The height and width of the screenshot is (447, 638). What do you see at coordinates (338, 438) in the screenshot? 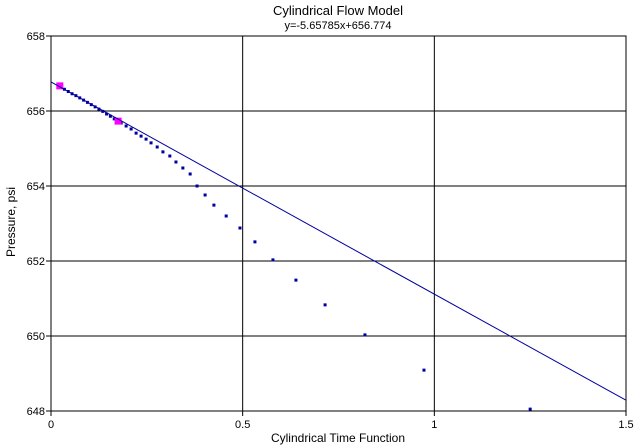
I see `x-axis-label: Cylindrical Time Function` at bounding box center [338, 438].